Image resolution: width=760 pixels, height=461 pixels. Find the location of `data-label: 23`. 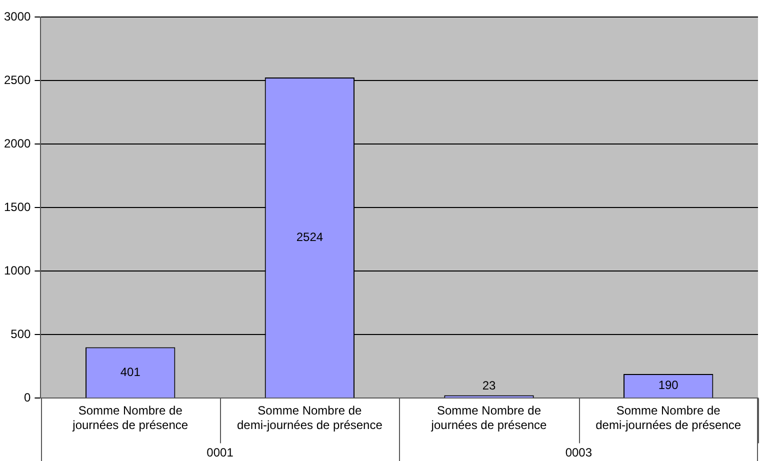

data-label: 23 is located at coordinates (489, 385).